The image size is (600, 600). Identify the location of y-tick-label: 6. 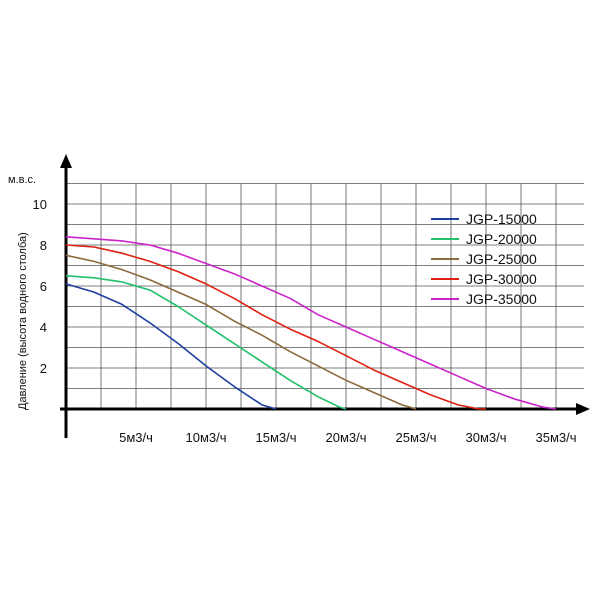
(43, 286).